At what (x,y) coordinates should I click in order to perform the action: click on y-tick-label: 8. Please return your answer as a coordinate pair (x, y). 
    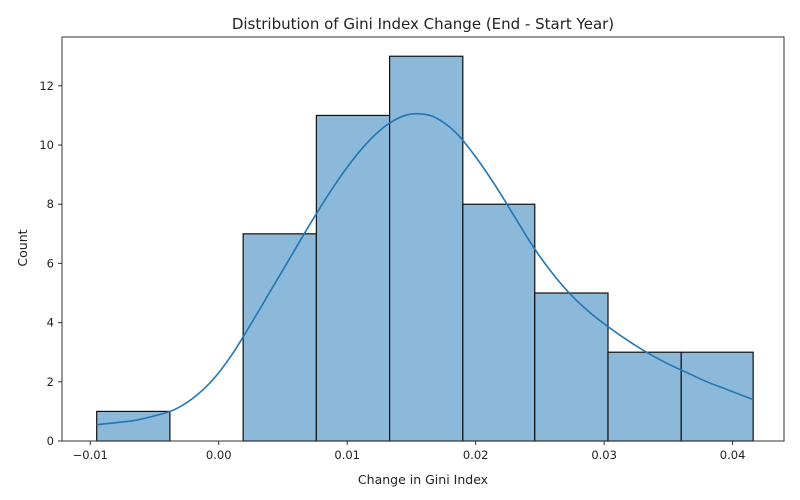
    Looking at the image, I should click on (50, 204).